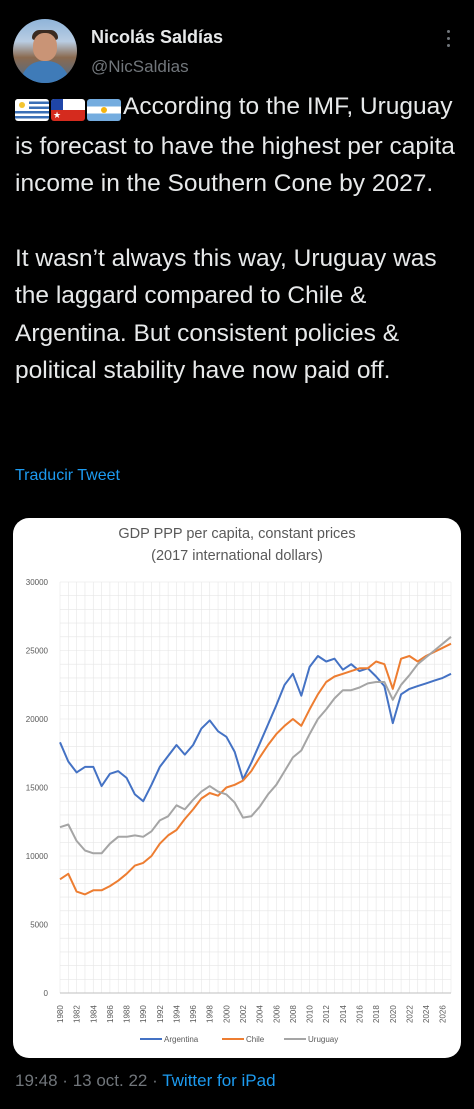 The height and width of the screenshot is (1109, 474). I want to click on avatar-body, so click(45, 72).